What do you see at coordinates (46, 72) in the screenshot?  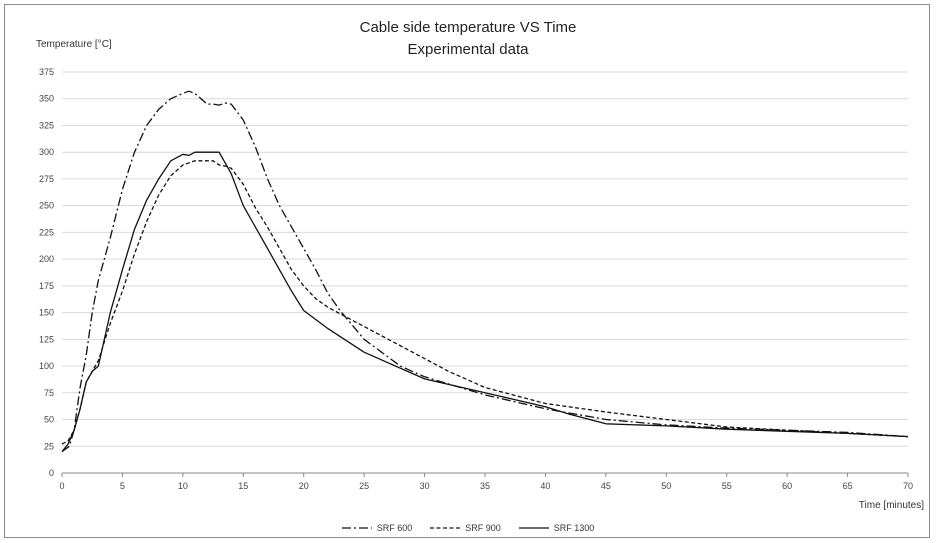 I see `y-tick-label: 375` at bounding box center [46, 72].